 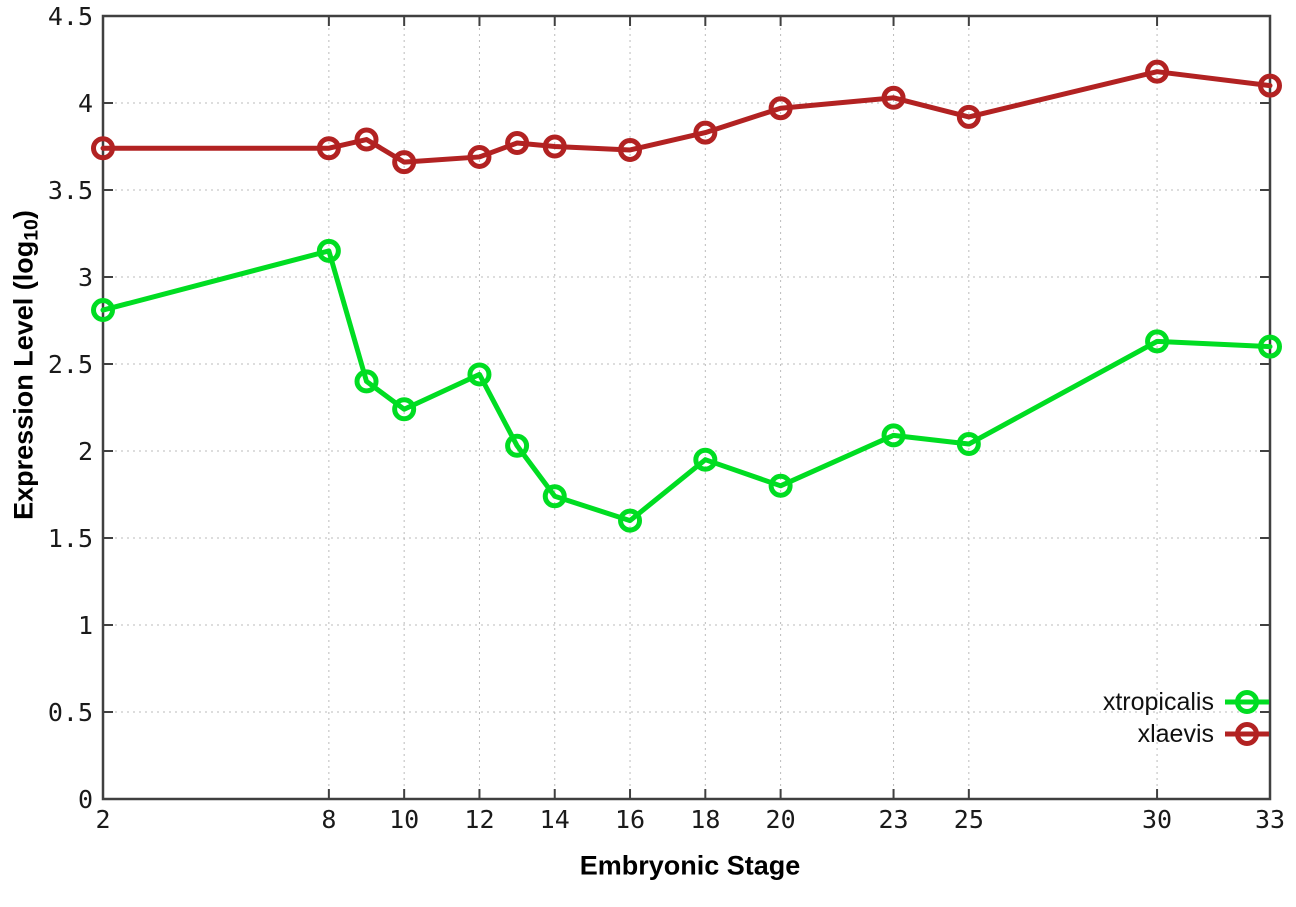 What do you see at coordinates (404, 819) in the screenshot?
I see `x-tick-label: 10` at bounding box center [404, 819].